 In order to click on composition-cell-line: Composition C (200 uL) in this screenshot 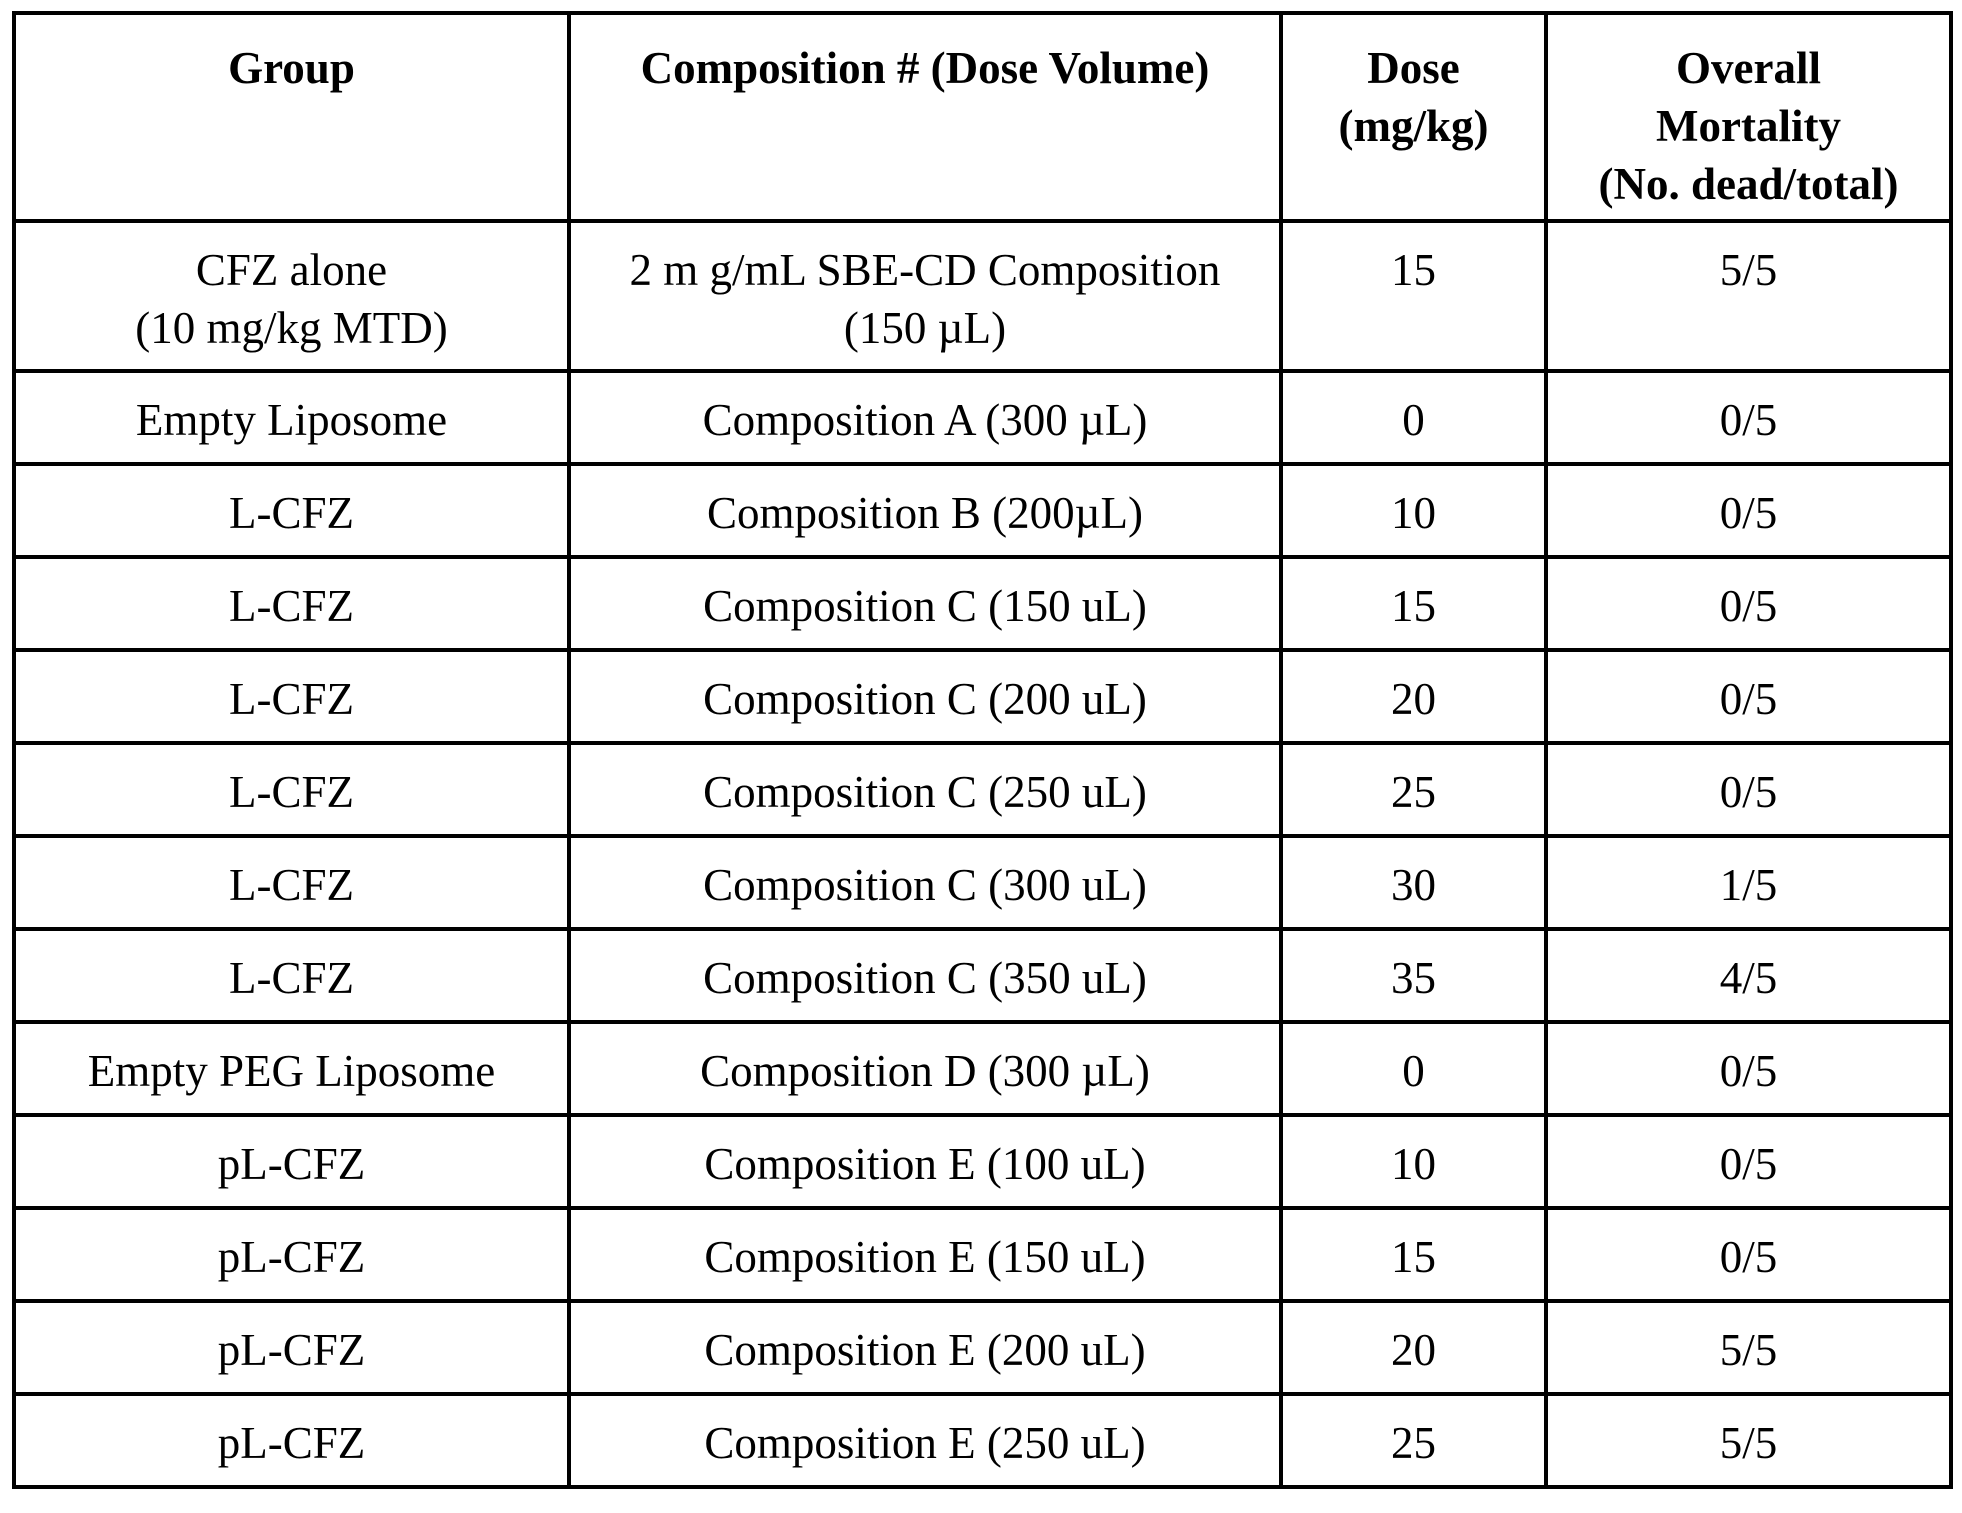, I will do `click(925, 699)`.